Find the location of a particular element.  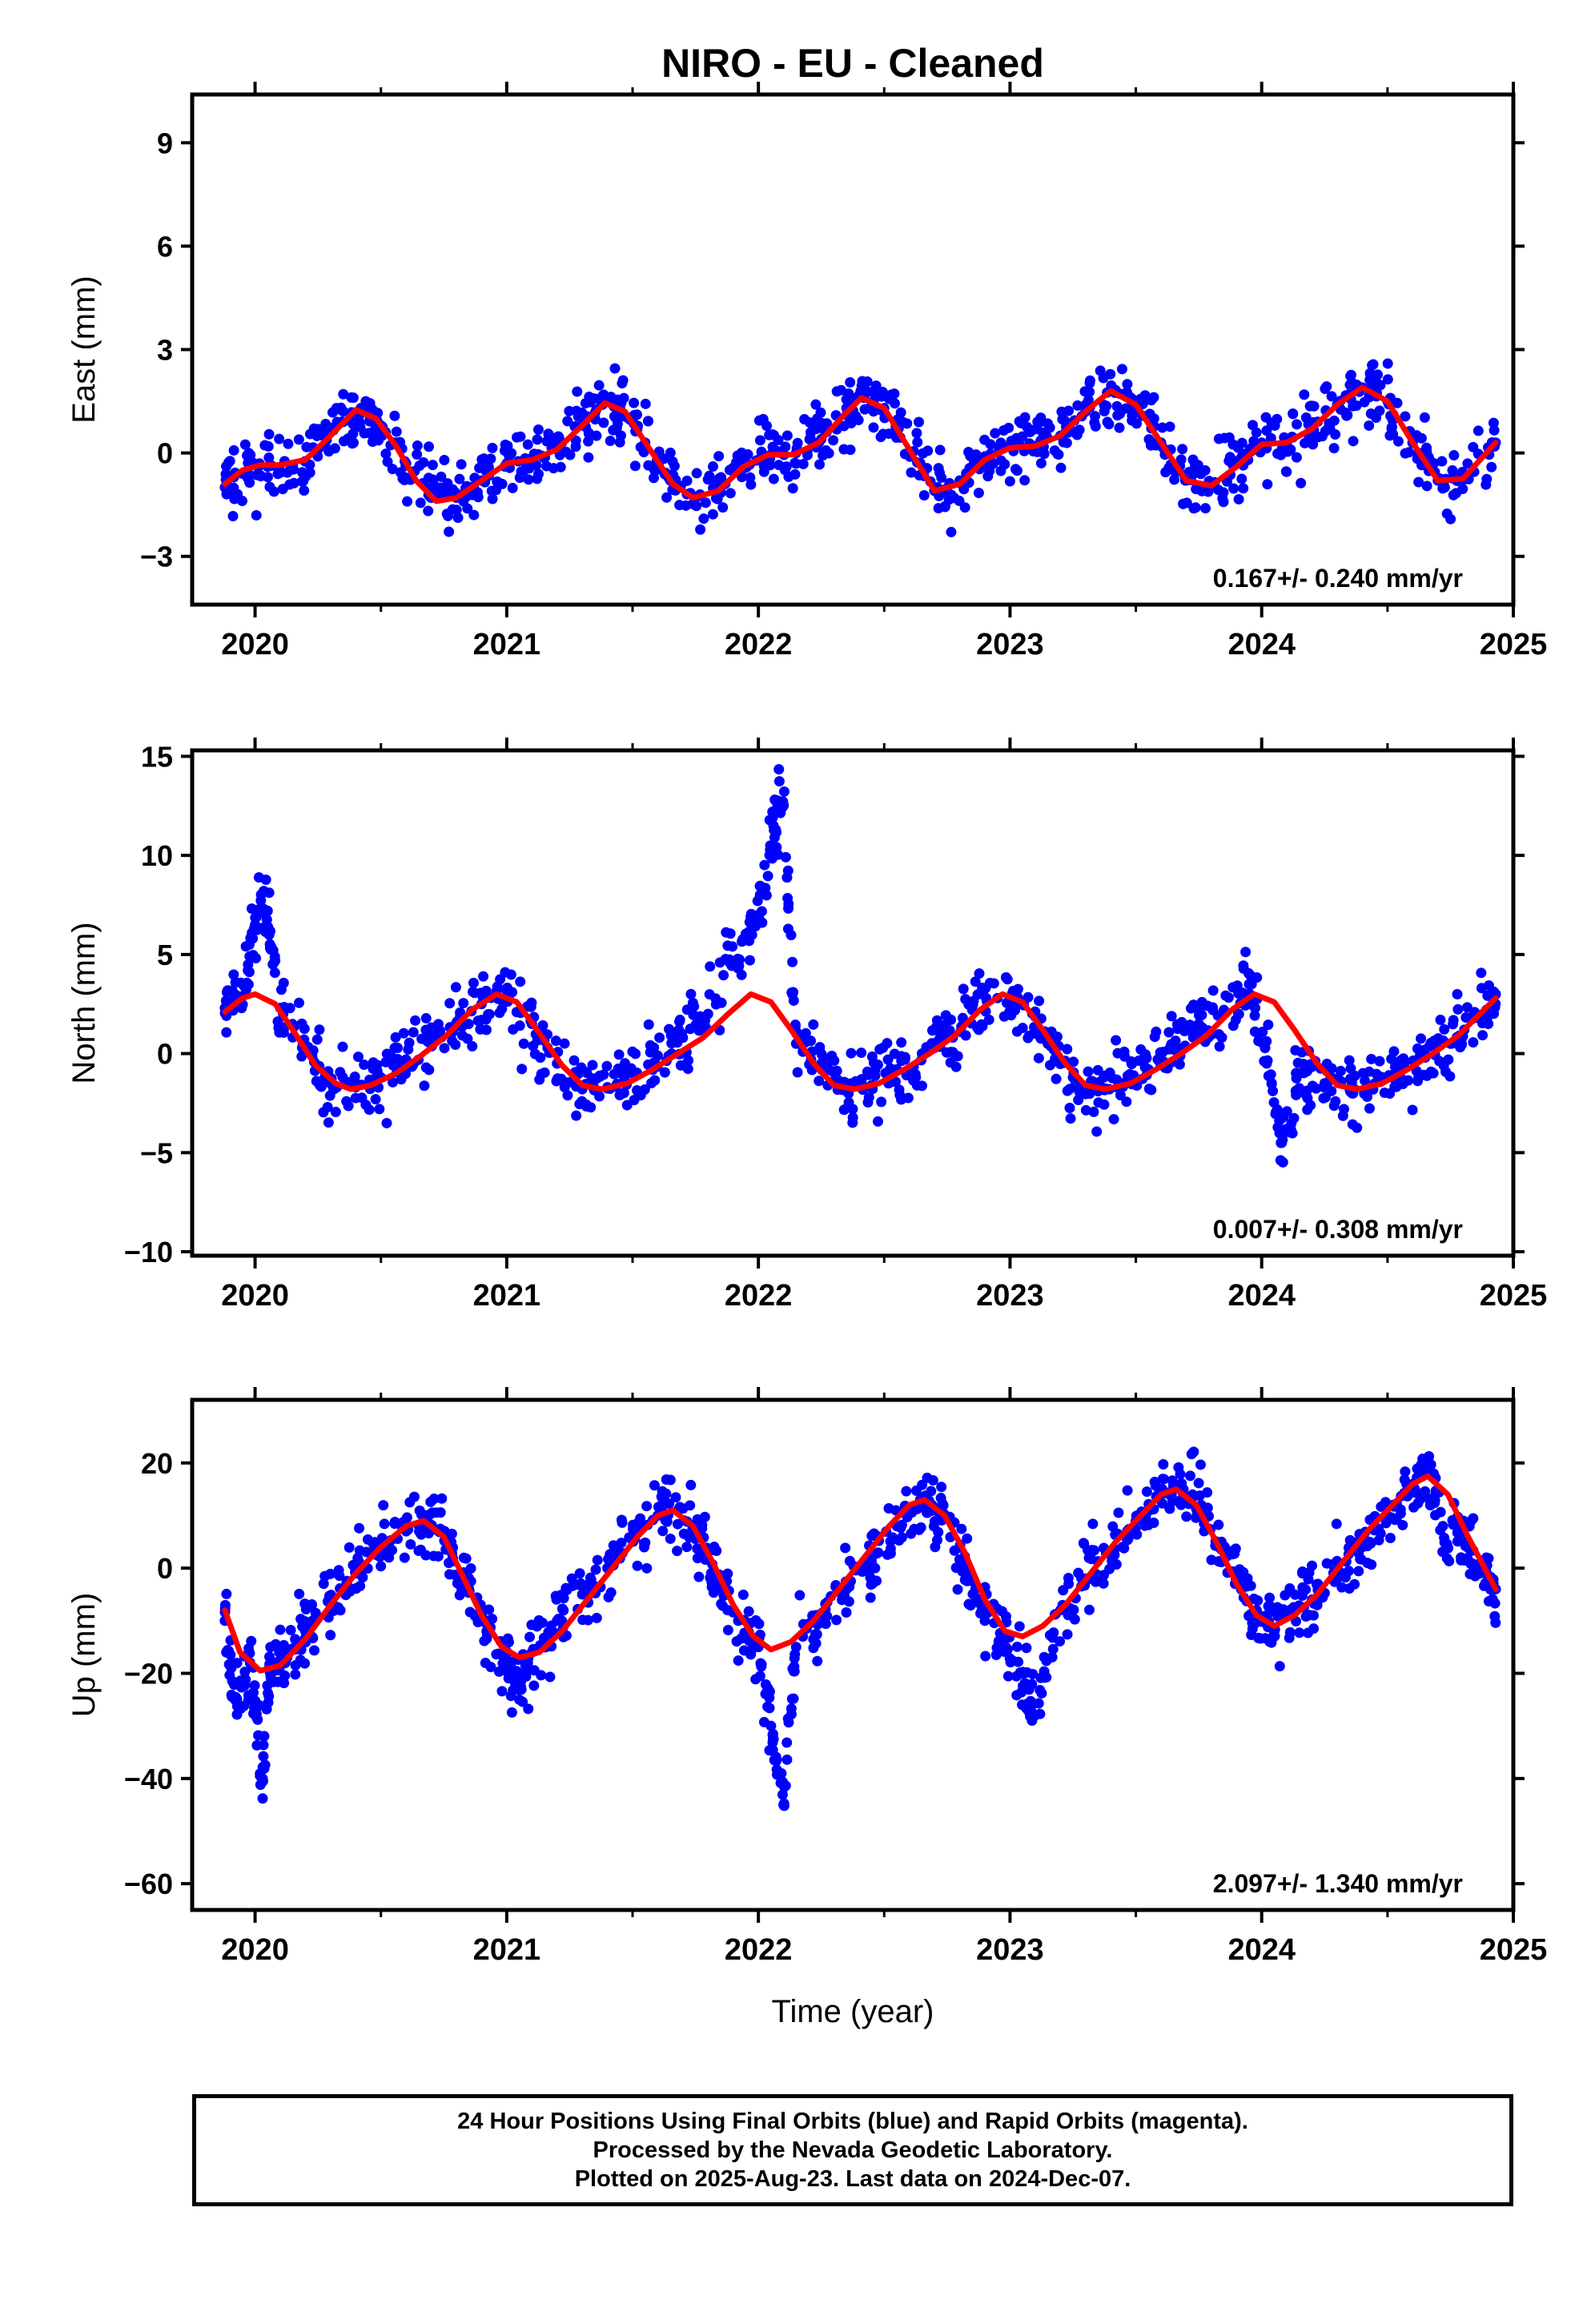

y-axis-label: East (mm) is located at coordinates (84, 349).